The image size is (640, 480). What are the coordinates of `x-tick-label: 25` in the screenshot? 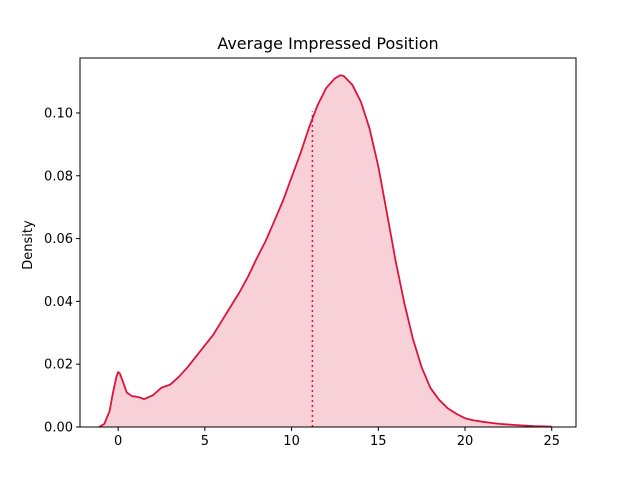 It's located at (551, 441).